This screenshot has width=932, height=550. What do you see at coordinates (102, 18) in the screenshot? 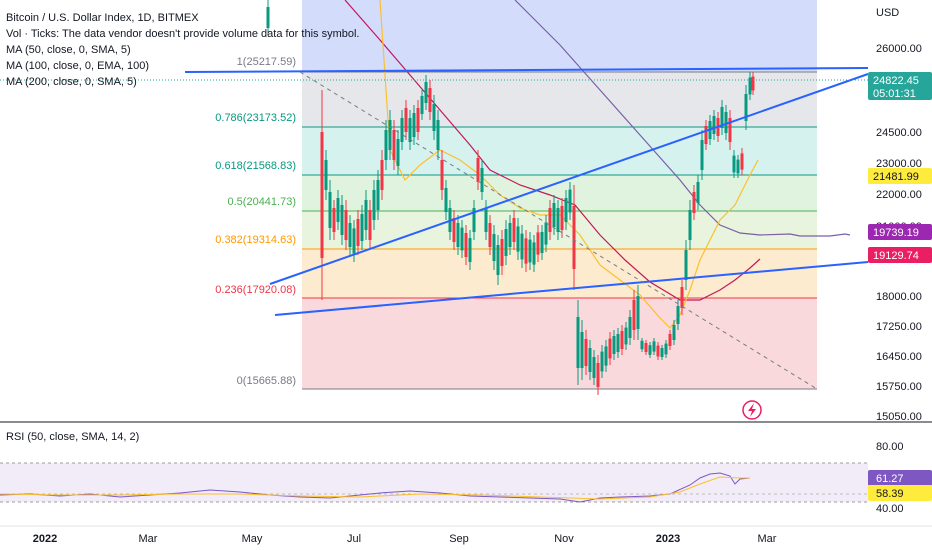
I see `symbol-title: Bitcoin / U.S. Dollar Index, 1D, BITMEX` at bounding box center [102, 18].